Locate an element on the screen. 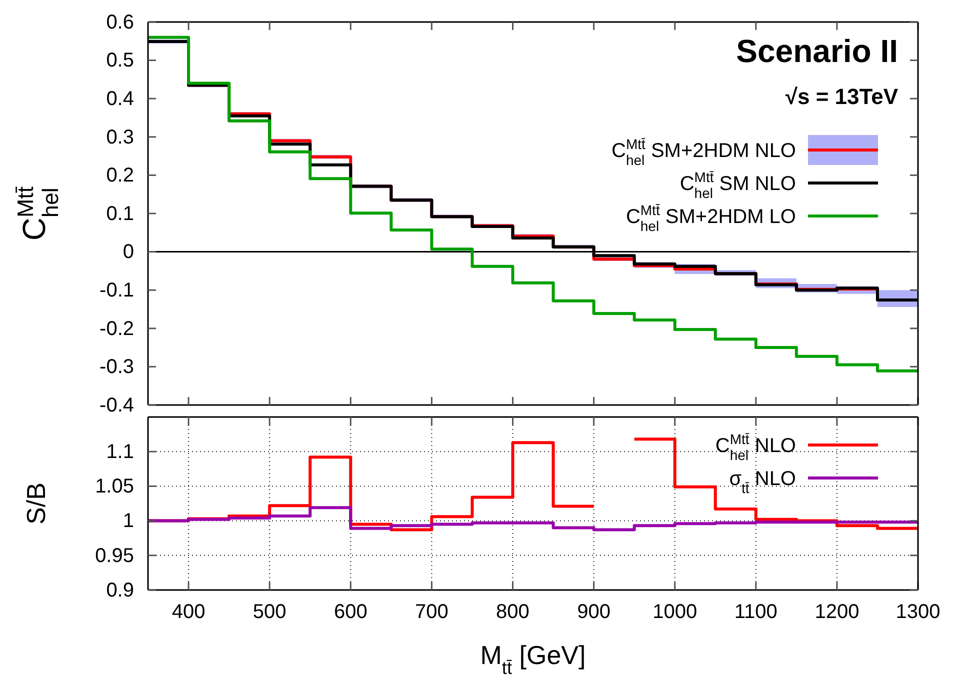 The height and width of the screenshot is (675, 957). y-tick-label: 0.2 is located at coordinates (120, 175).